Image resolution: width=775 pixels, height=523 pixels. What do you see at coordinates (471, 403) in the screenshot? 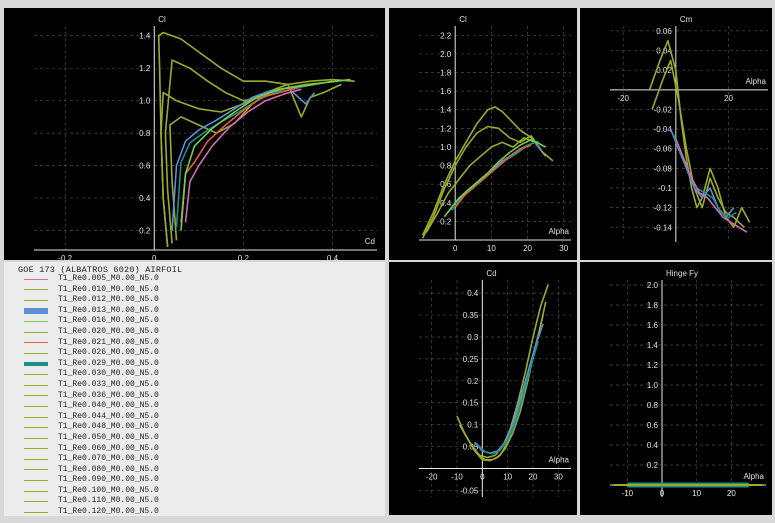
I see `y-tick-label: 0.15` at bounding box center [471, 403].